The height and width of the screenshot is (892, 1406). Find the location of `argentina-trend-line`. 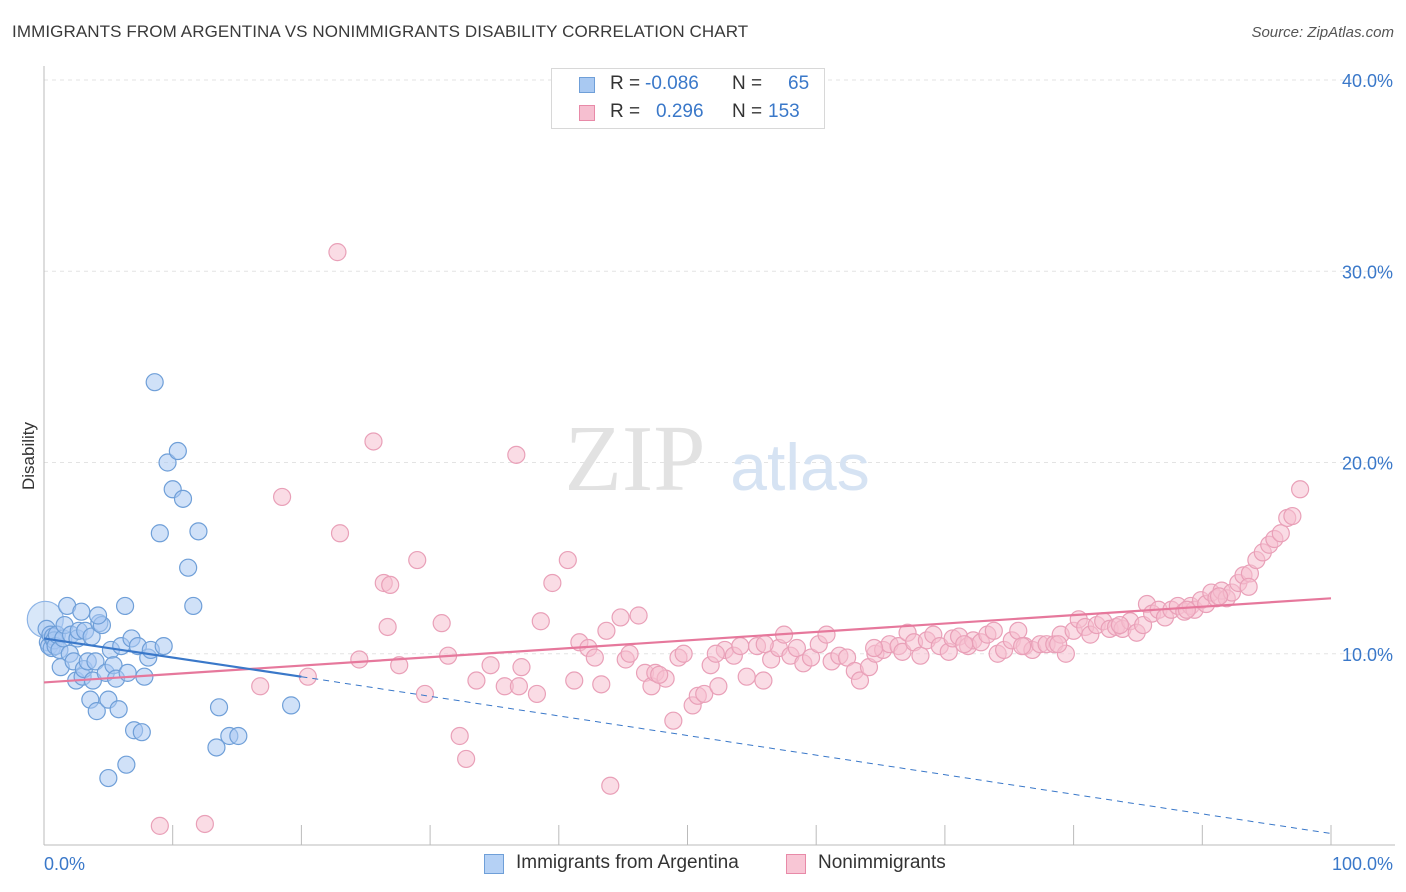

argentina-trend-line is located at coordinates (172, 657).